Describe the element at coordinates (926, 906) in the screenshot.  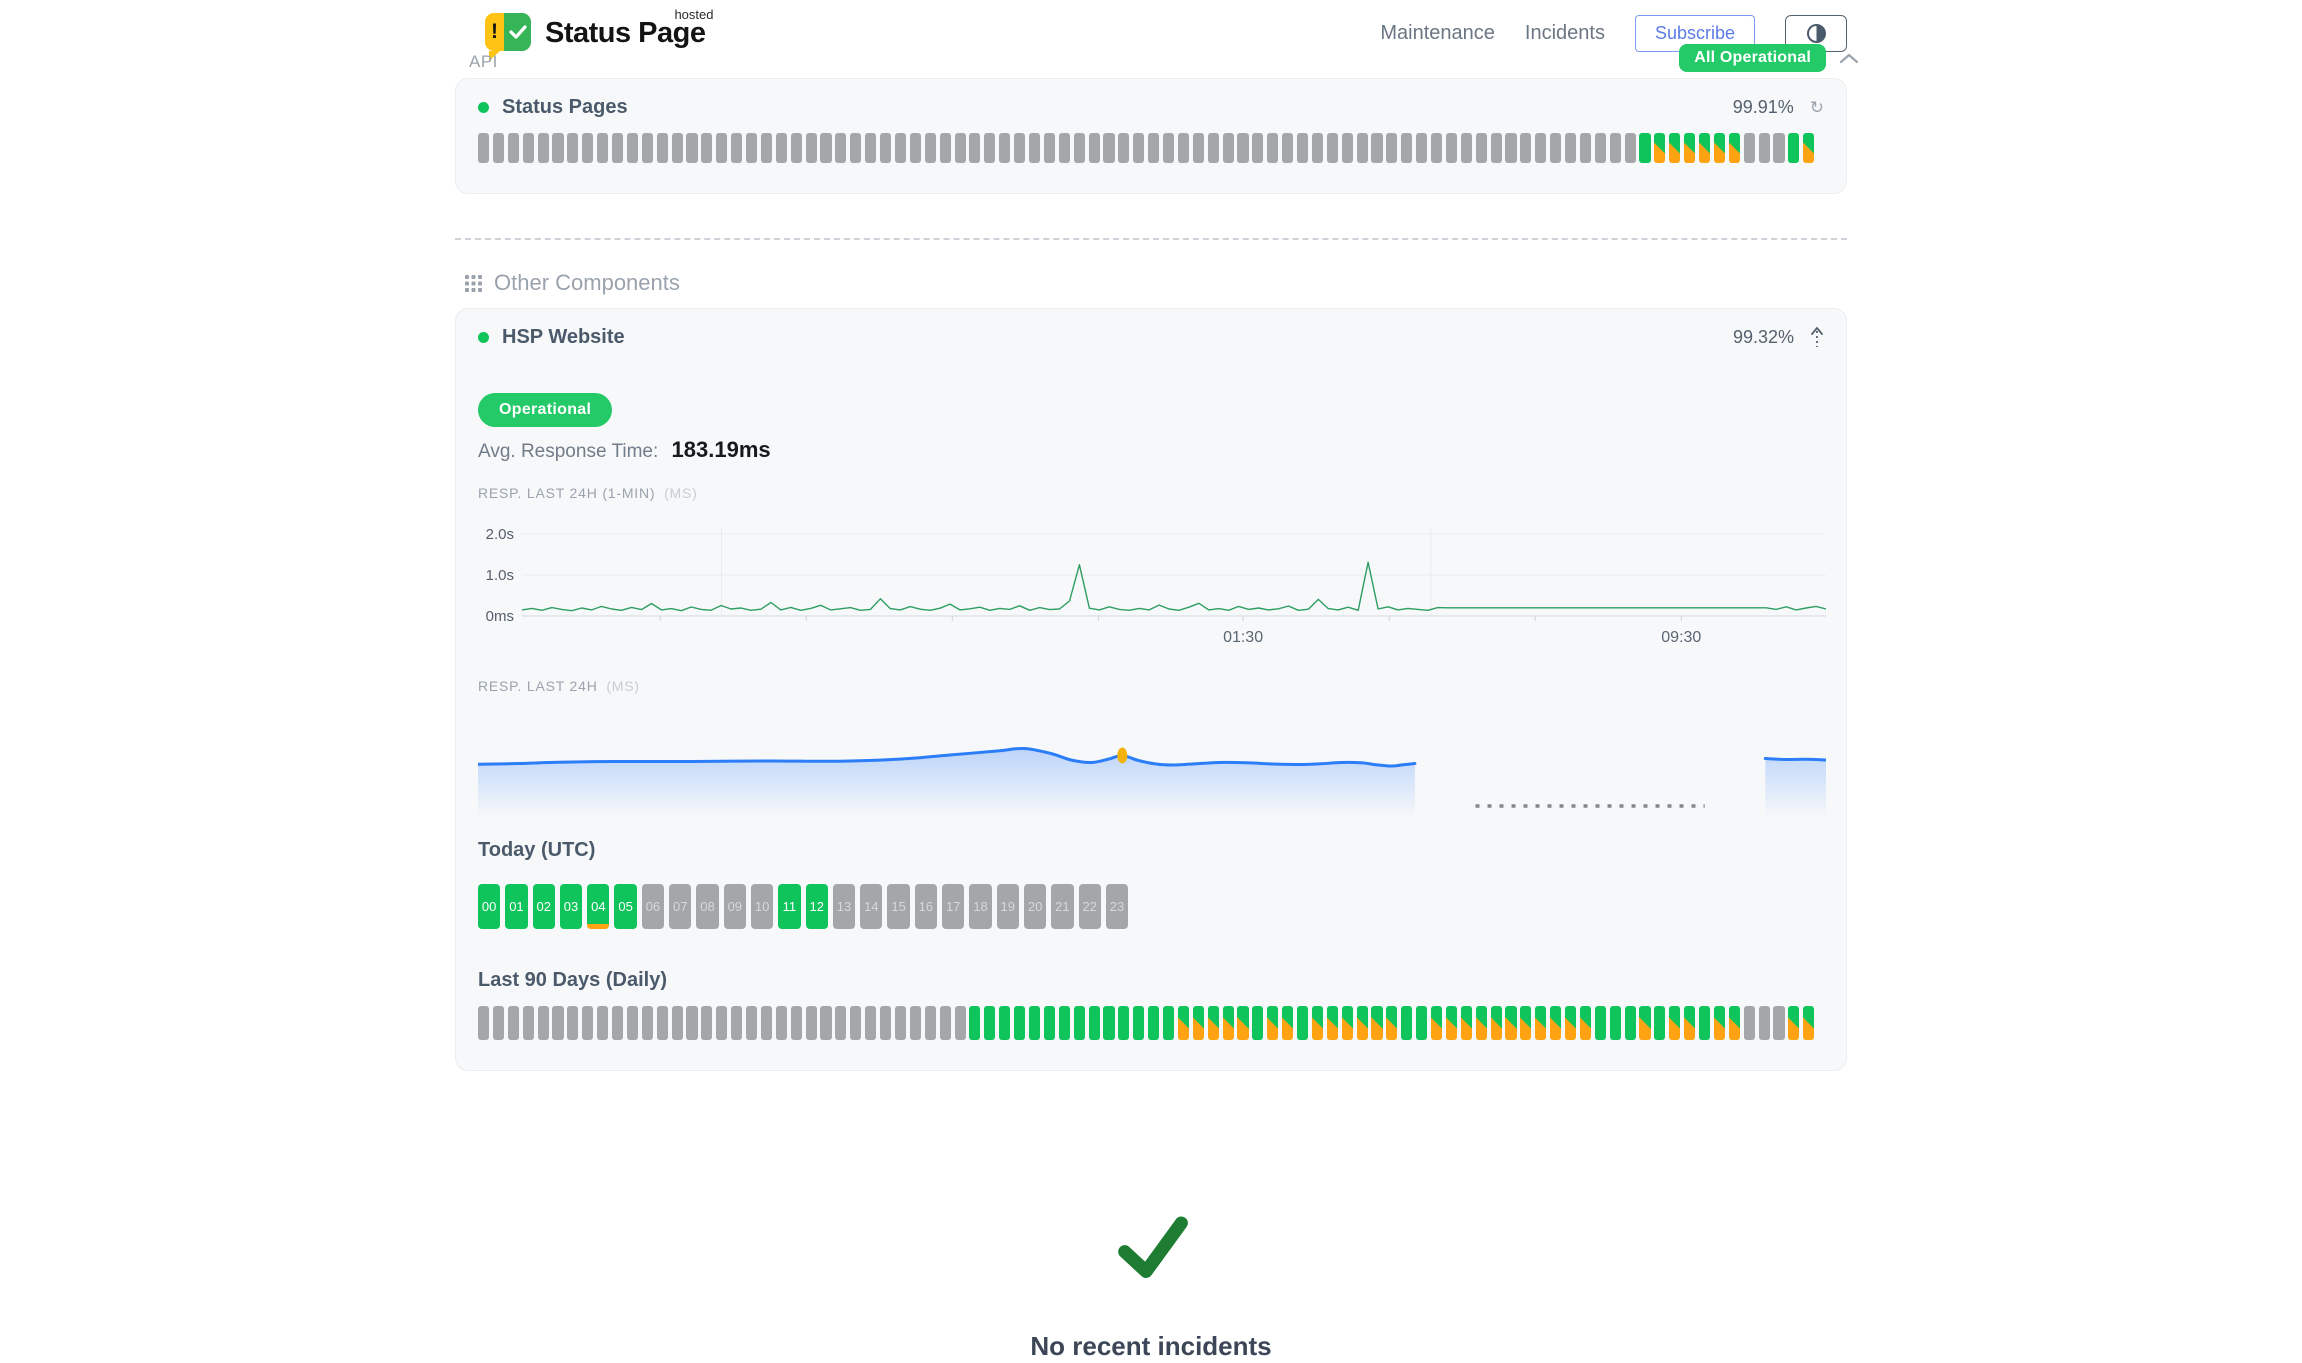
I see `hour-block-16: 16` at that location.